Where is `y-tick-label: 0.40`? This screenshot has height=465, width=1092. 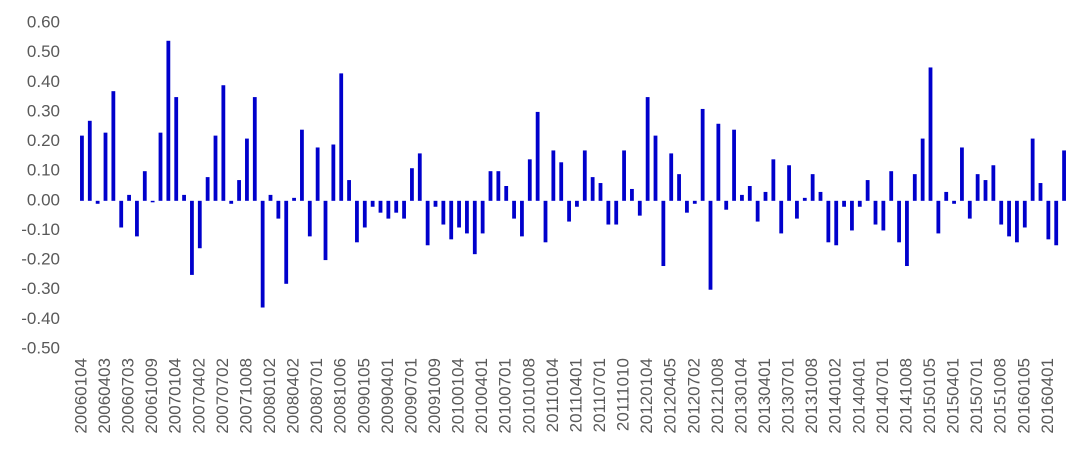
y-tick-label: 0.40 is located at coordinates (43, 81).